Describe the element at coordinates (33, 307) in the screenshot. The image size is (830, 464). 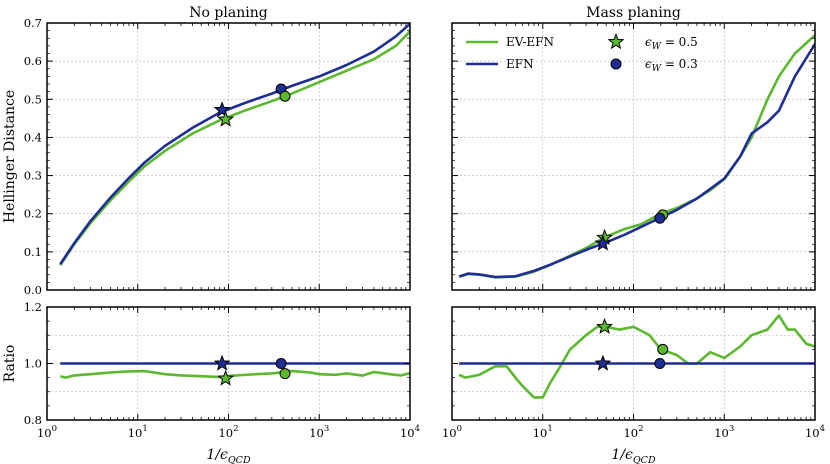
I see `y-tick-label: 1.2` at that location.